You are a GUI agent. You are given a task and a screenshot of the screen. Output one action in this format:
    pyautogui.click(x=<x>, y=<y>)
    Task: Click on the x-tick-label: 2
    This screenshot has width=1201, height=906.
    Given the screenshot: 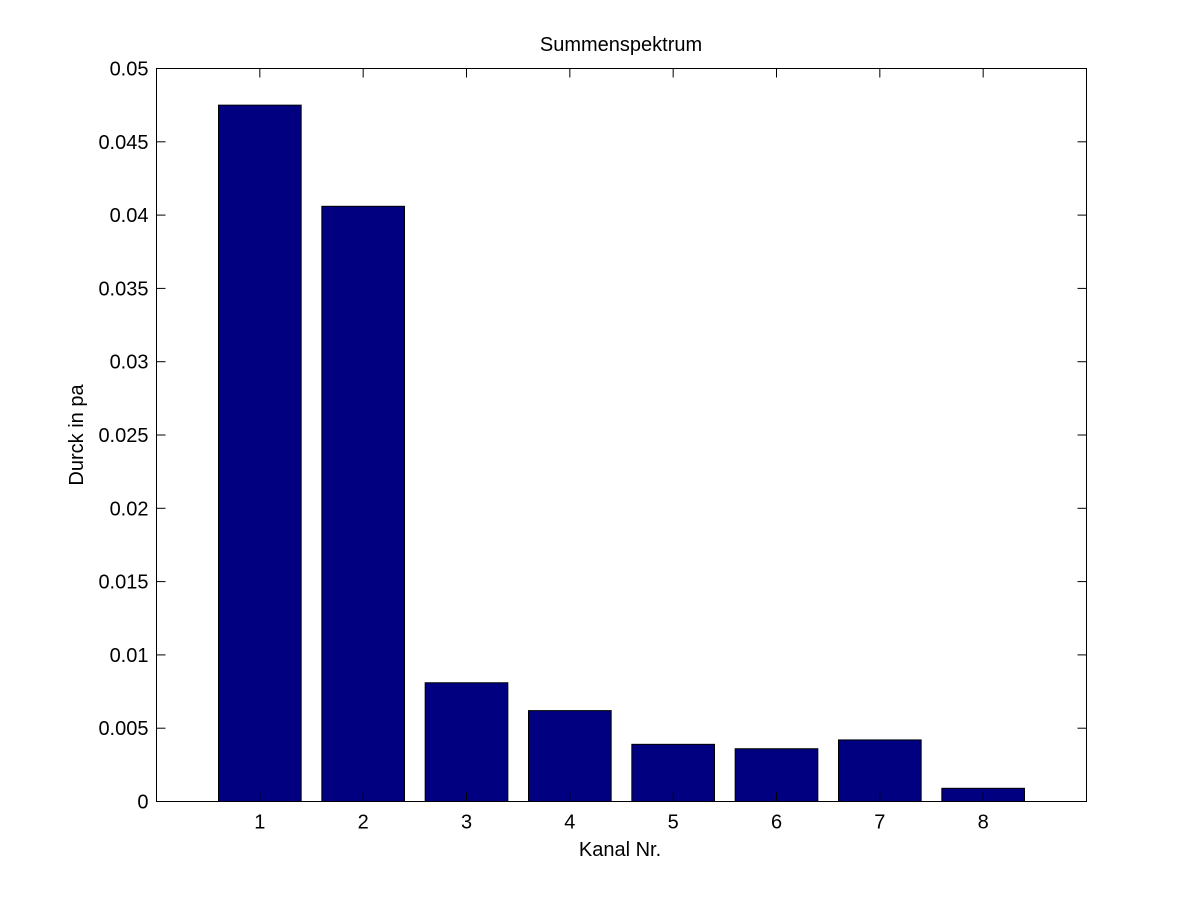 What is the action you would take?
    pyautogui.click(x=363, y=823)
    